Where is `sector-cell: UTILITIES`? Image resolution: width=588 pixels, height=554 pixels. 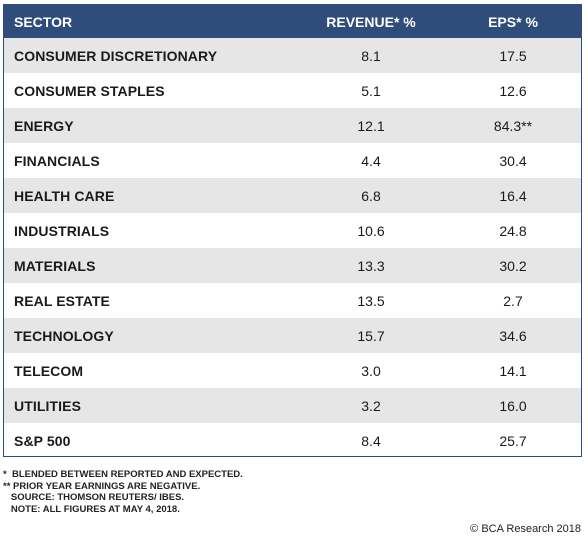 sector-cell: UTILITIES is located at coordinates (48, 405).